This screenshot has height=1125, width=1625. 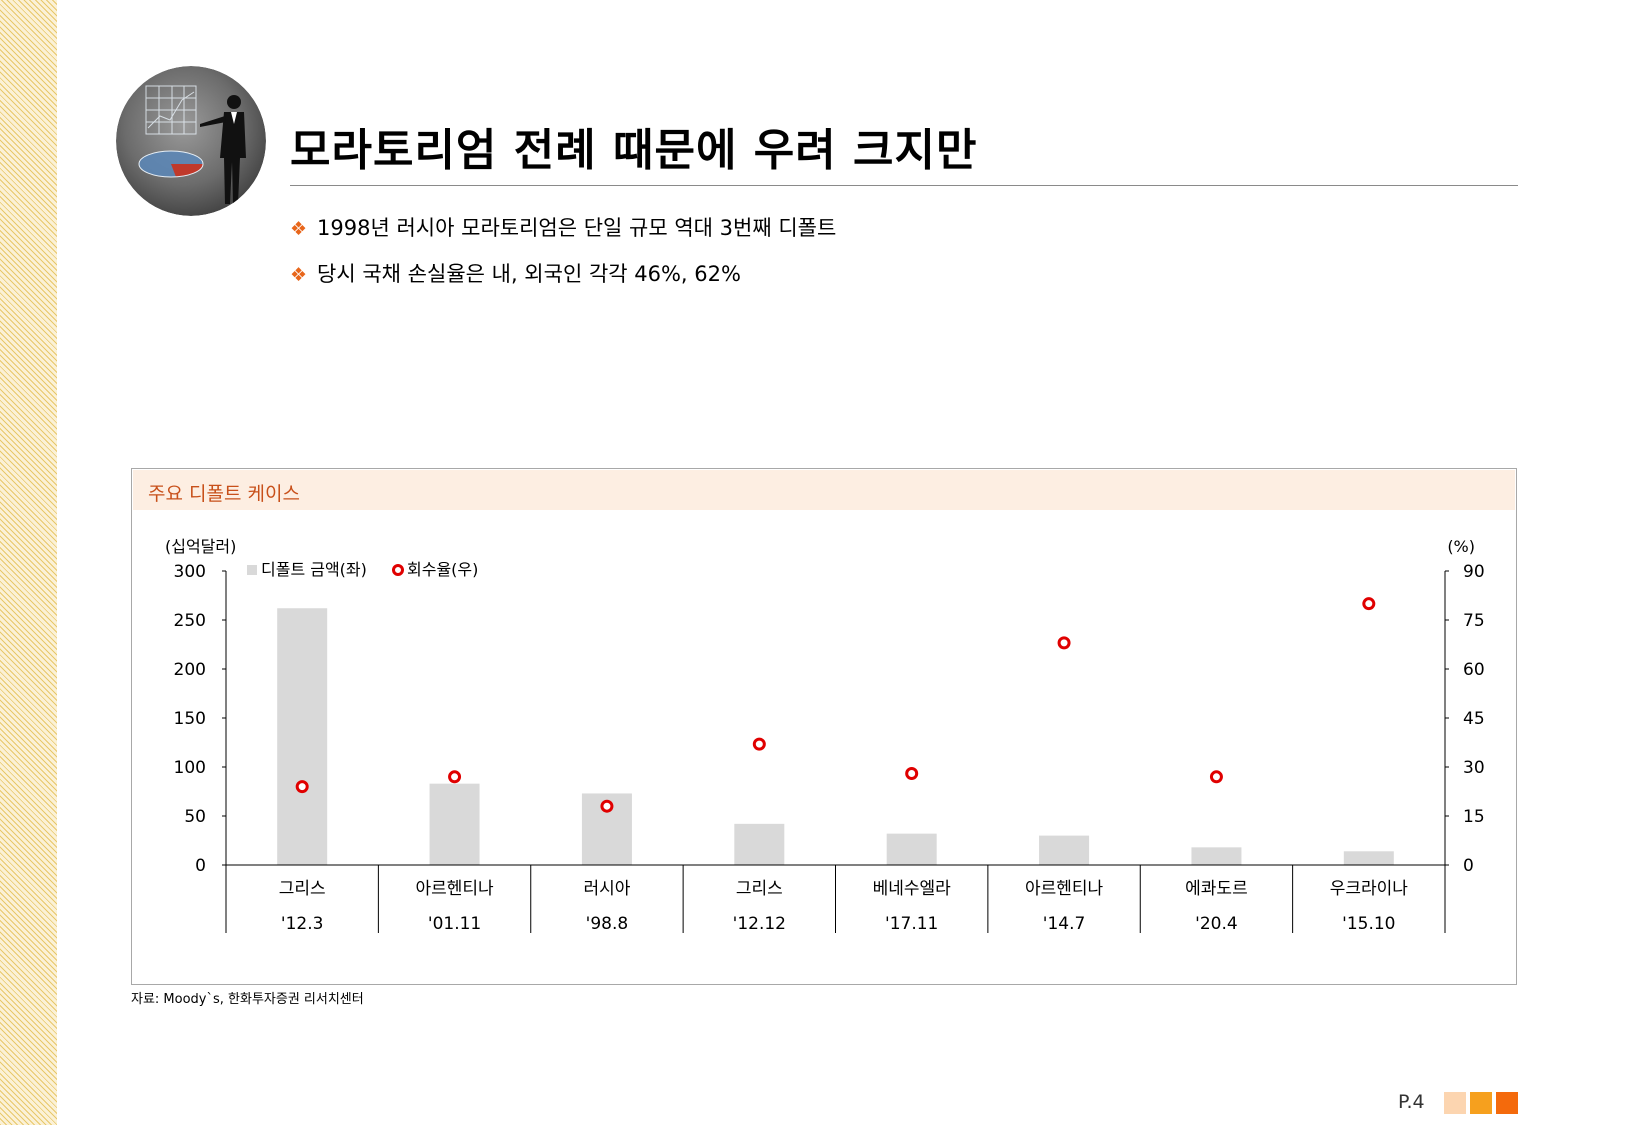 I want to click on bullet-item: ❖ 당시 국채 손실율은 내, 외국인 각각 46%, 62%, so click(x=515, y=273).